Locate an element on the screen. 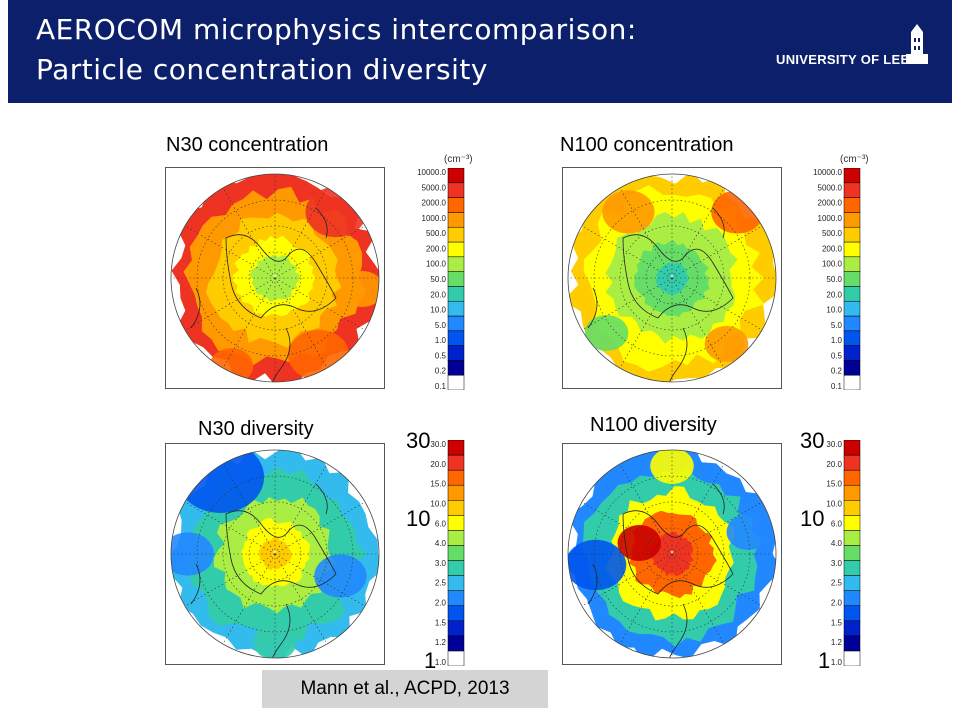 The image size is (960, 720). map-n100-concentration: * is located at coordinates (672, 278).